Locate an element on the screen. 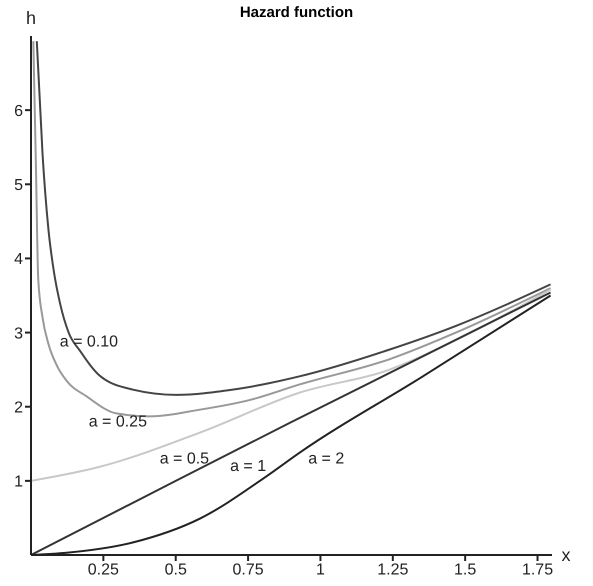 This screenshot has height=586, width=593. x-tick-label: 1 is located at coordinates (320, 569).